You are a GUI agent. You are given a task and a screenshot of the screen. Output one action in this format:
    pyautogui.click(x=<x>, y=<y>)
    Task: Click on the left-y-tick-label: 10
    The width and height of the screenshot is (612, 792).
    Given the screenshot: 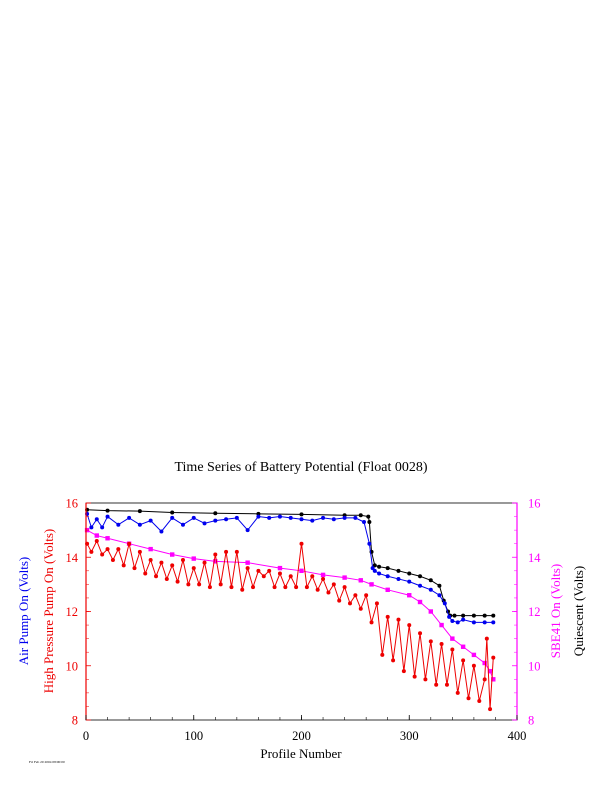 What is the action you would take?
    pyautogui.click(x=72, y=666)
    